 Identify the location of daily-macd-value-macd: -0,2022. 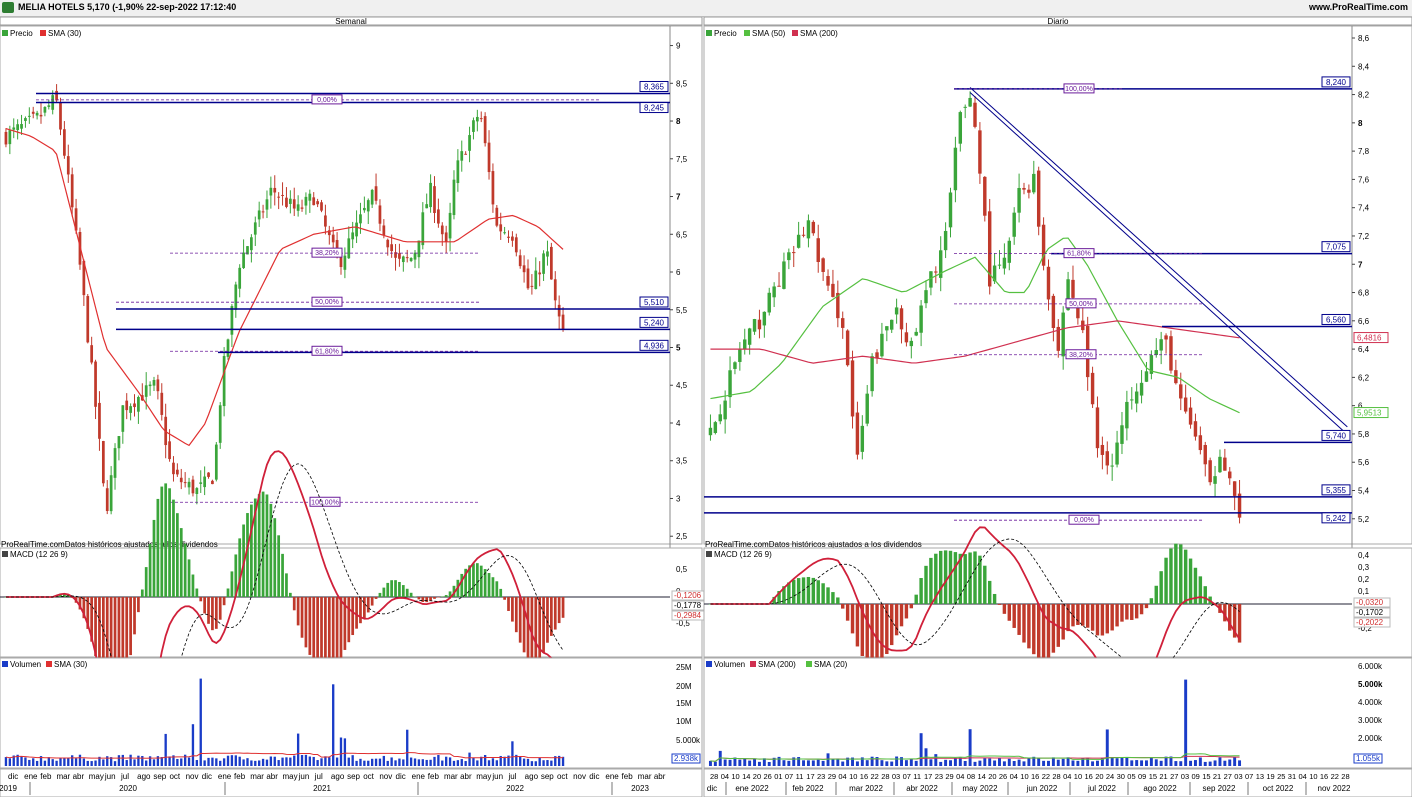
(1370, 622).